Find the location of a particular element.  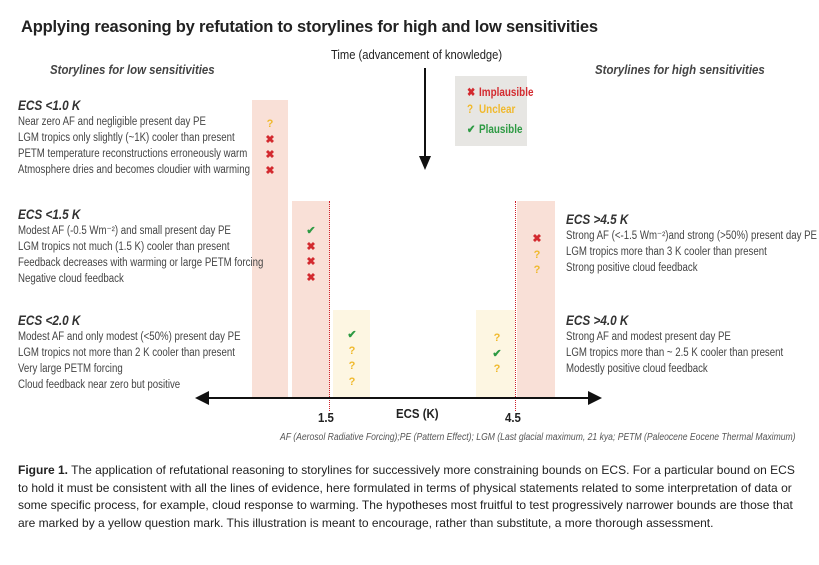

arrow-left-icon is located at coordinates (202, 398).